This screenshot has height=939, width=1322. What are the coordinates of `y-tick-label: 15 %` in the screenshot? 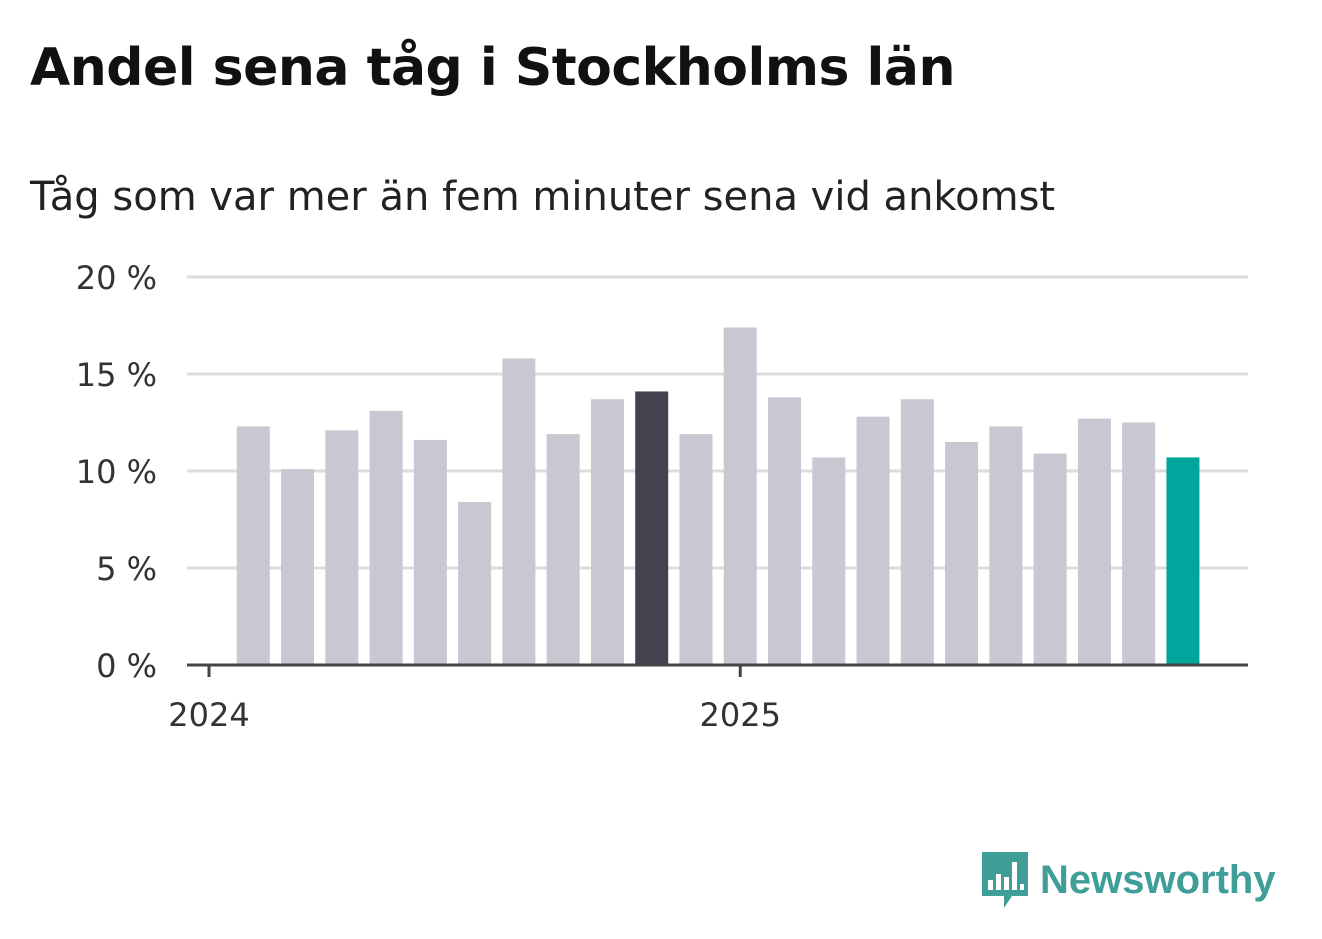 It's located at (116, 375).